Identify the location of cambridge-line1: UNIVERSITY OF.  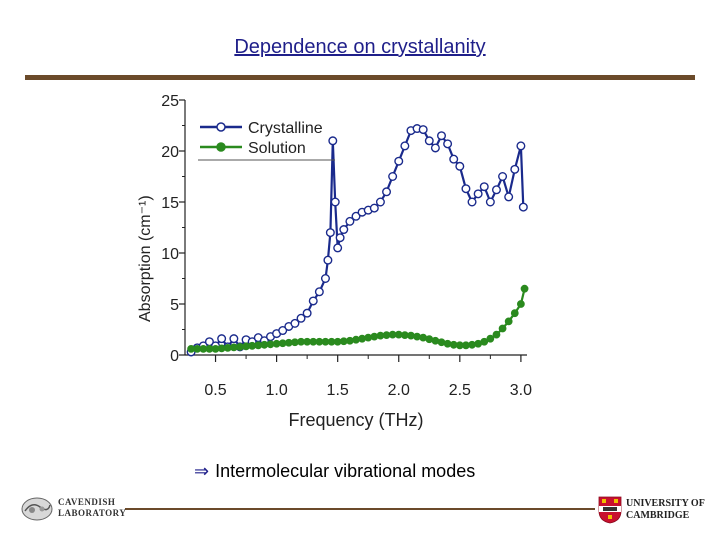
(665, 503).